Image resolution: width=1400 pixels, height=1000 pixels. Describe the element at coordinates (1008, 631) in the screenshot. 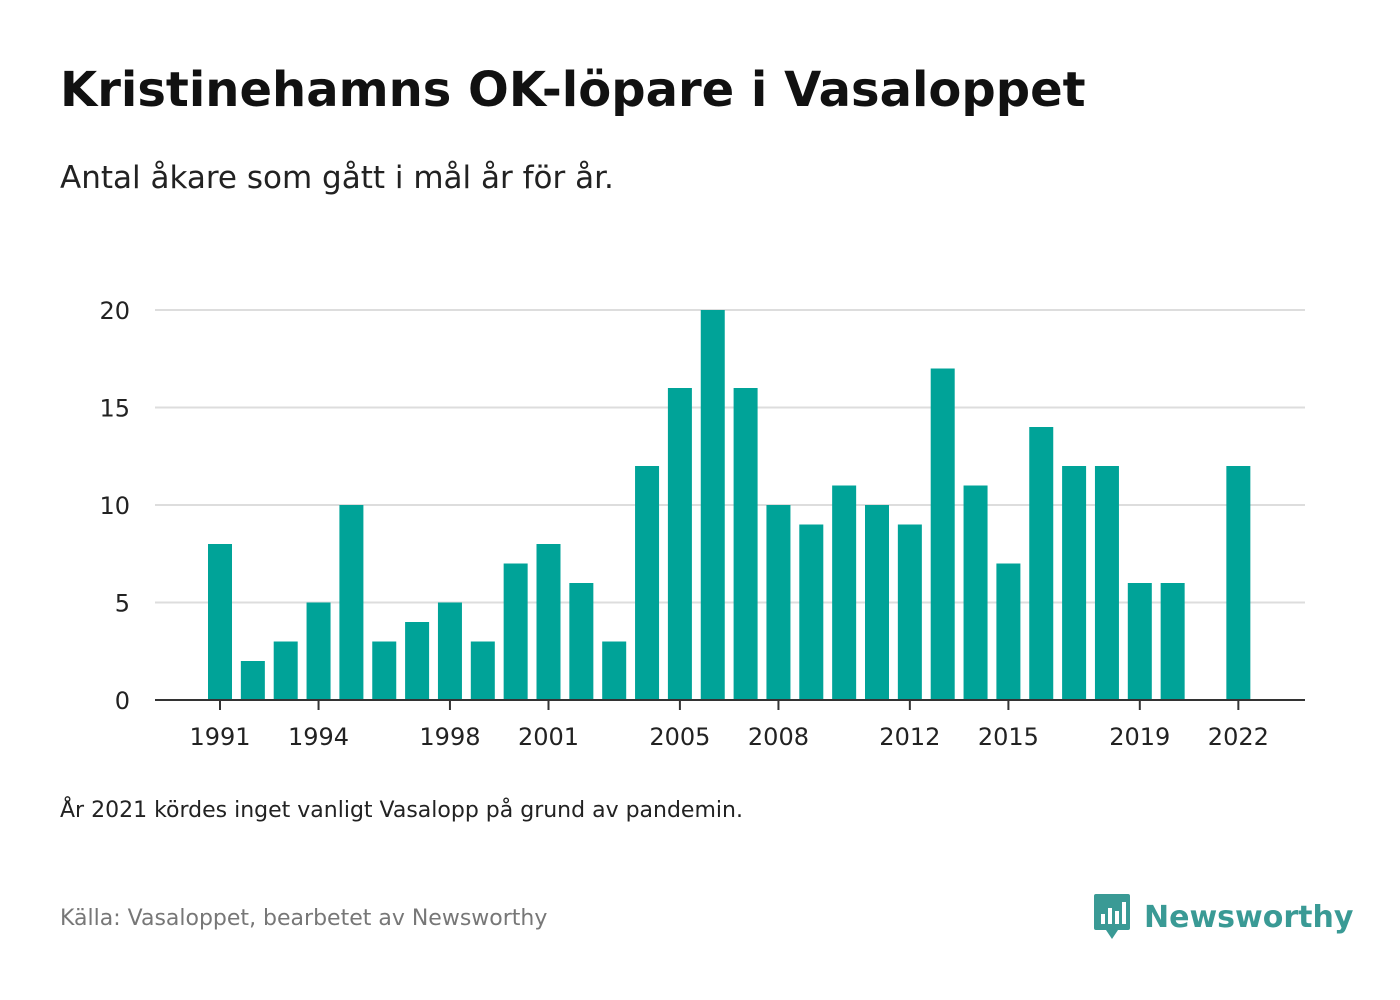

I see `bar-2015` at that location.